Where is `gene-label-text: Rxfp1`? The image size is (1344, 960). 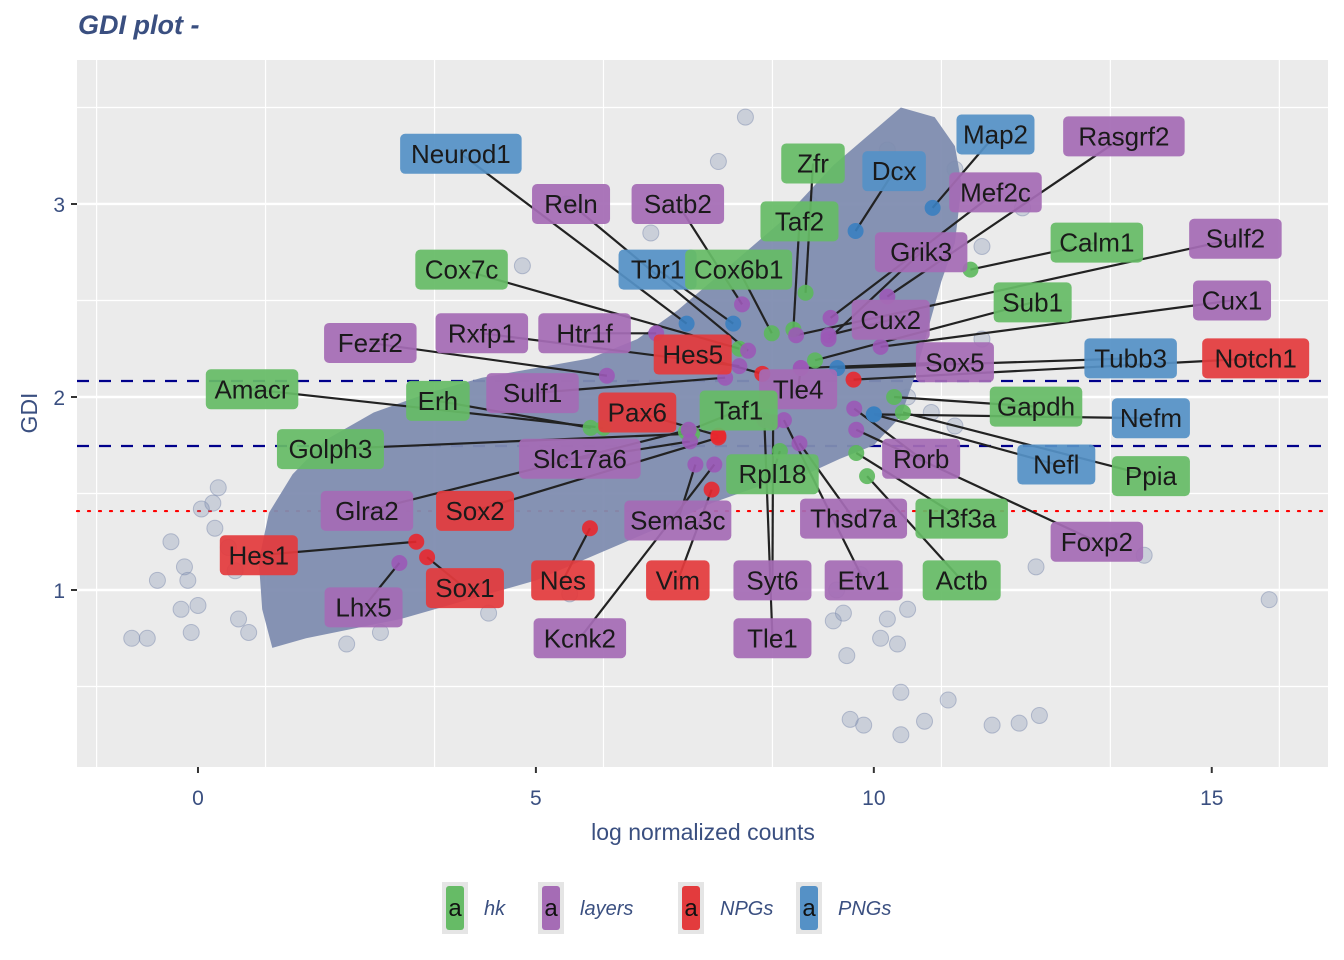
gene-label-text: Rxfp1 is located at coordinates (482, 333).